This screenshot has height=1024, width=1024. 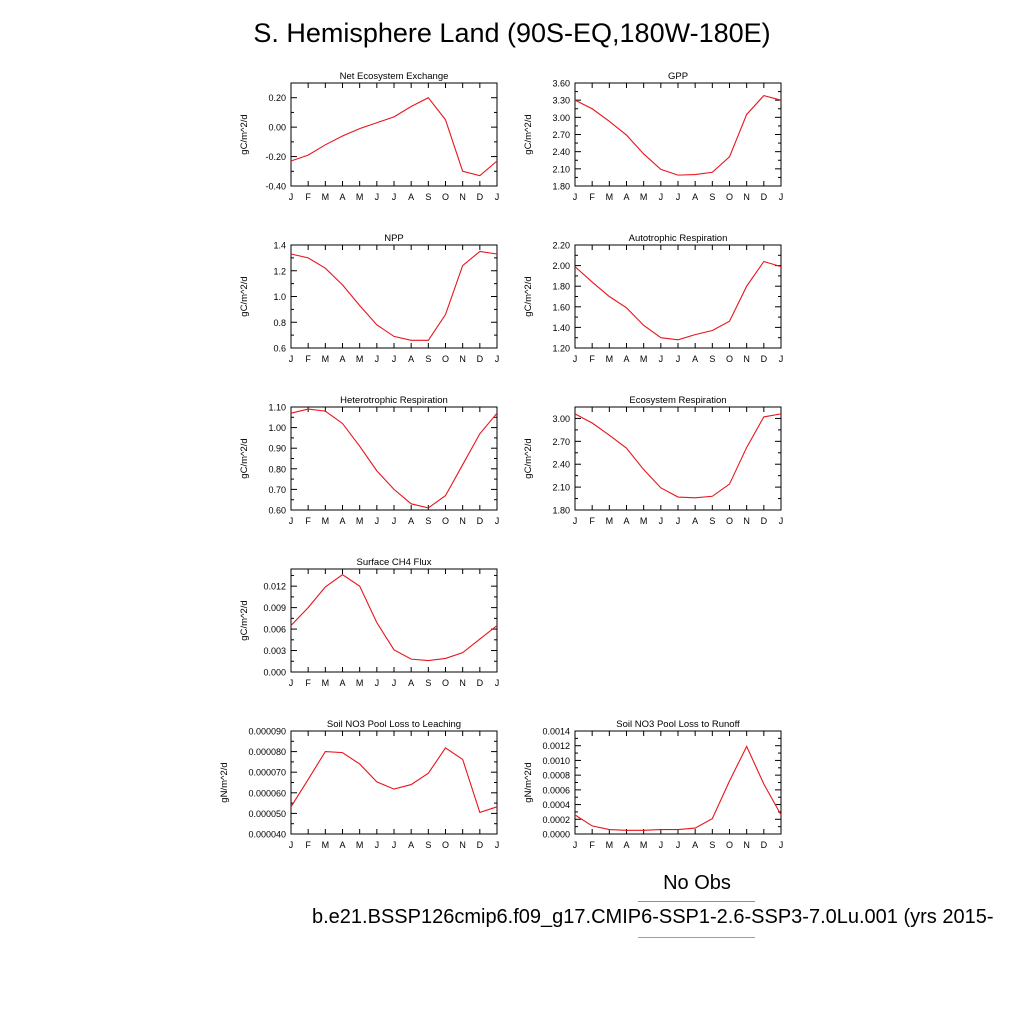 I want to click on y-tick-label: 1.20, so click(x=561, y=349).